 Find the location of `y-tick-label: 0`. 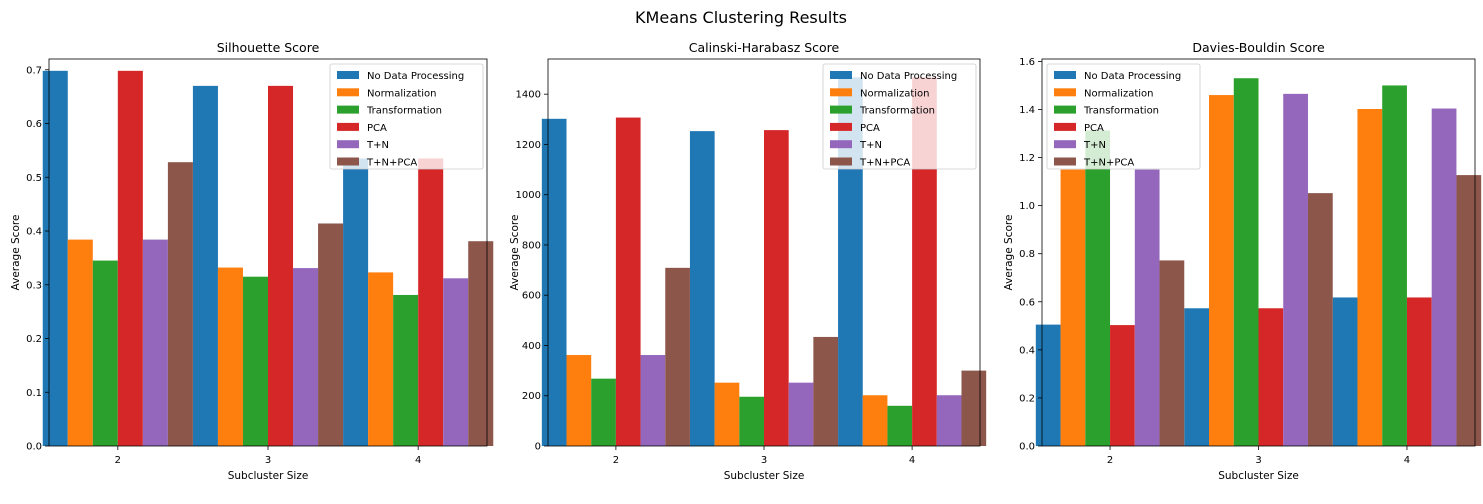

y-tick-label: 0 is located at coordinates (538, 447).